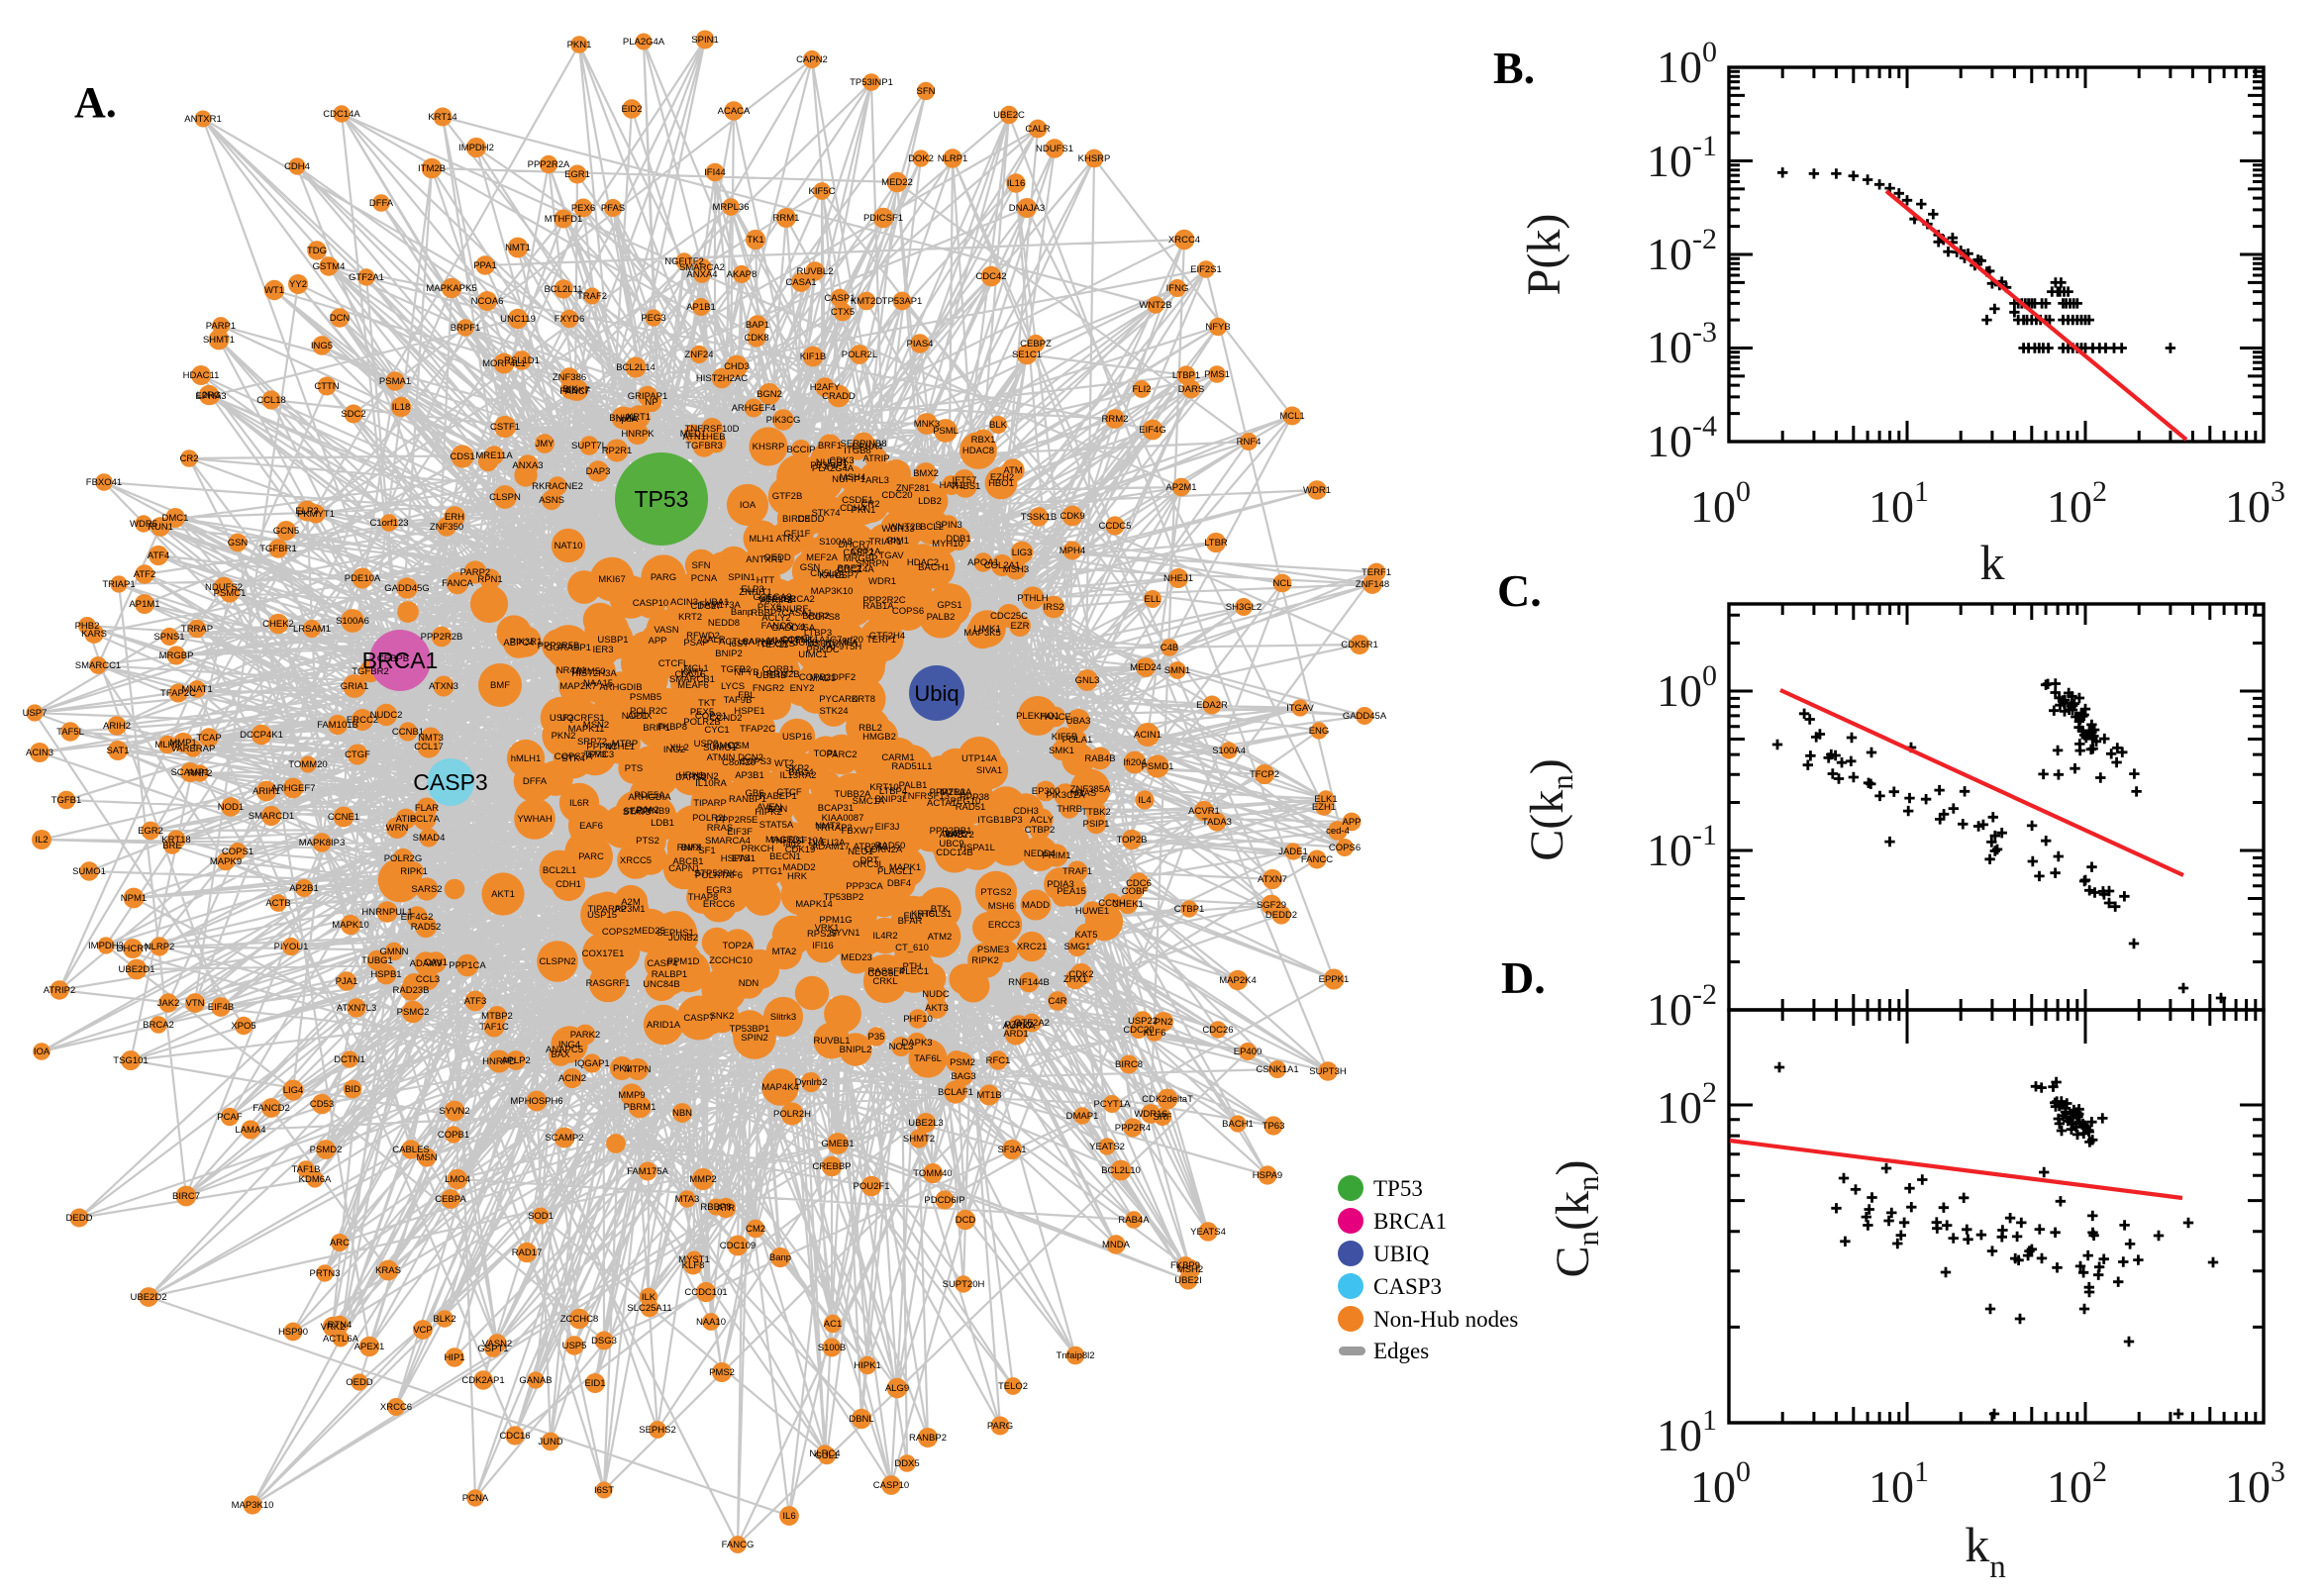  I want to click on svg-text: ITGAV, so click(1300, 708).